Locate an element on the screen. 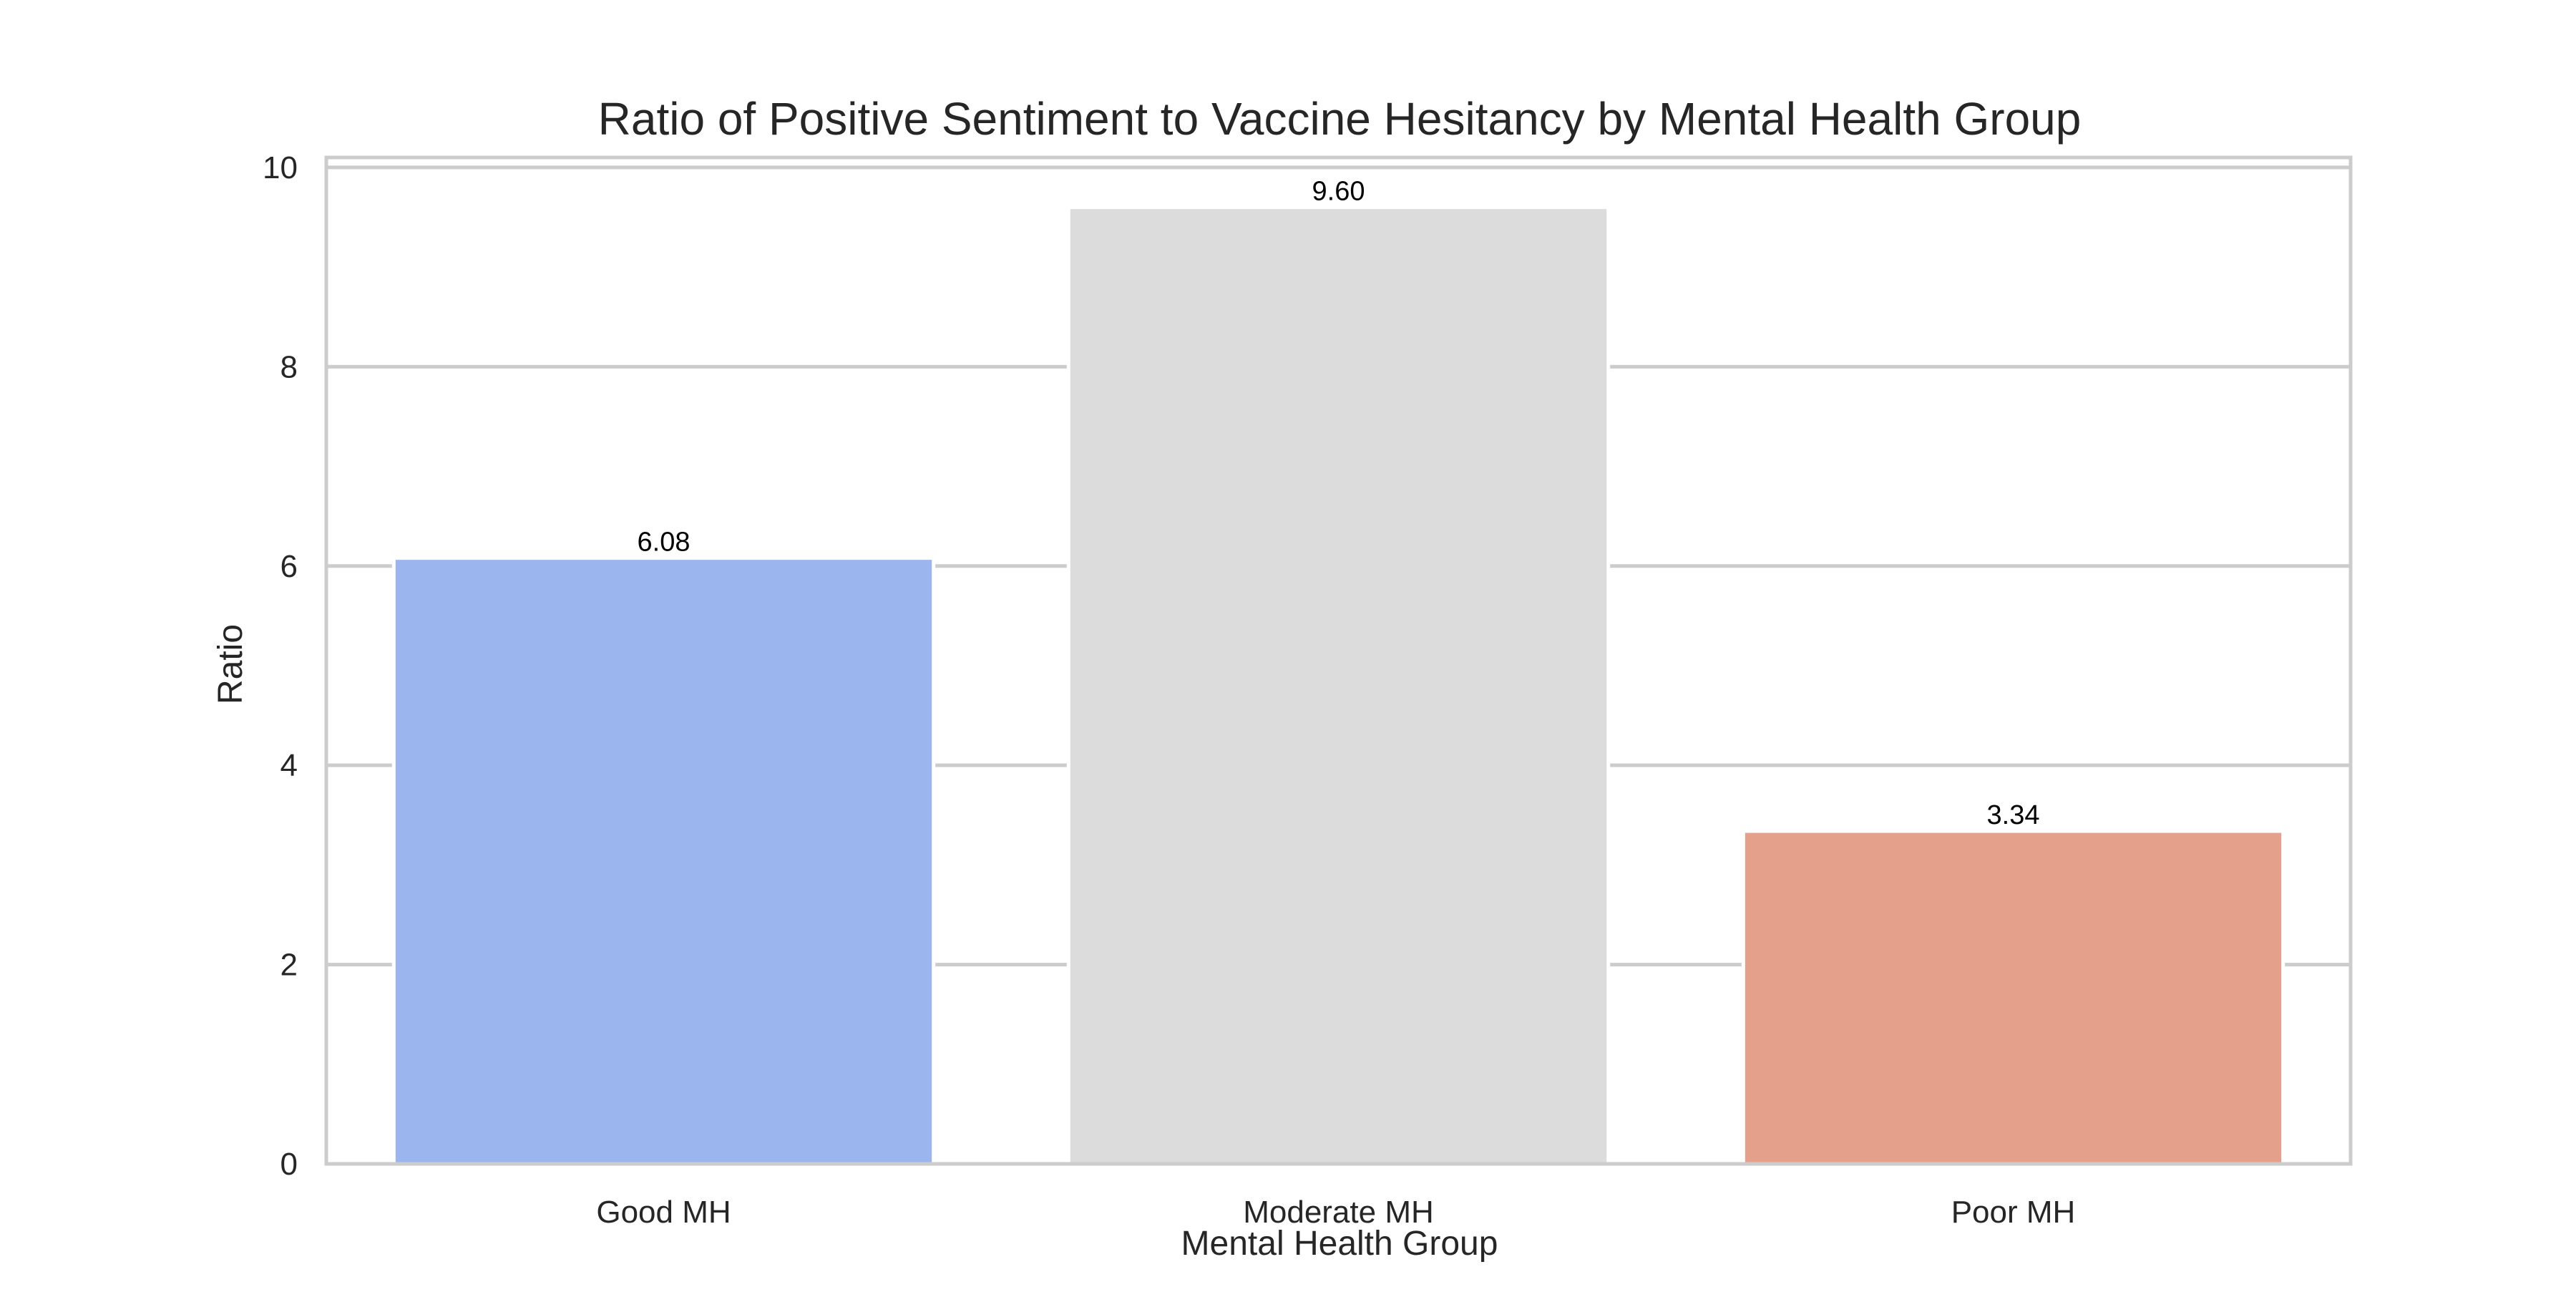 Image resolution: width=2576 pixels, height=1292 pixels. x-tick-label: Poor MH is located at coordinates (2013, 1212).